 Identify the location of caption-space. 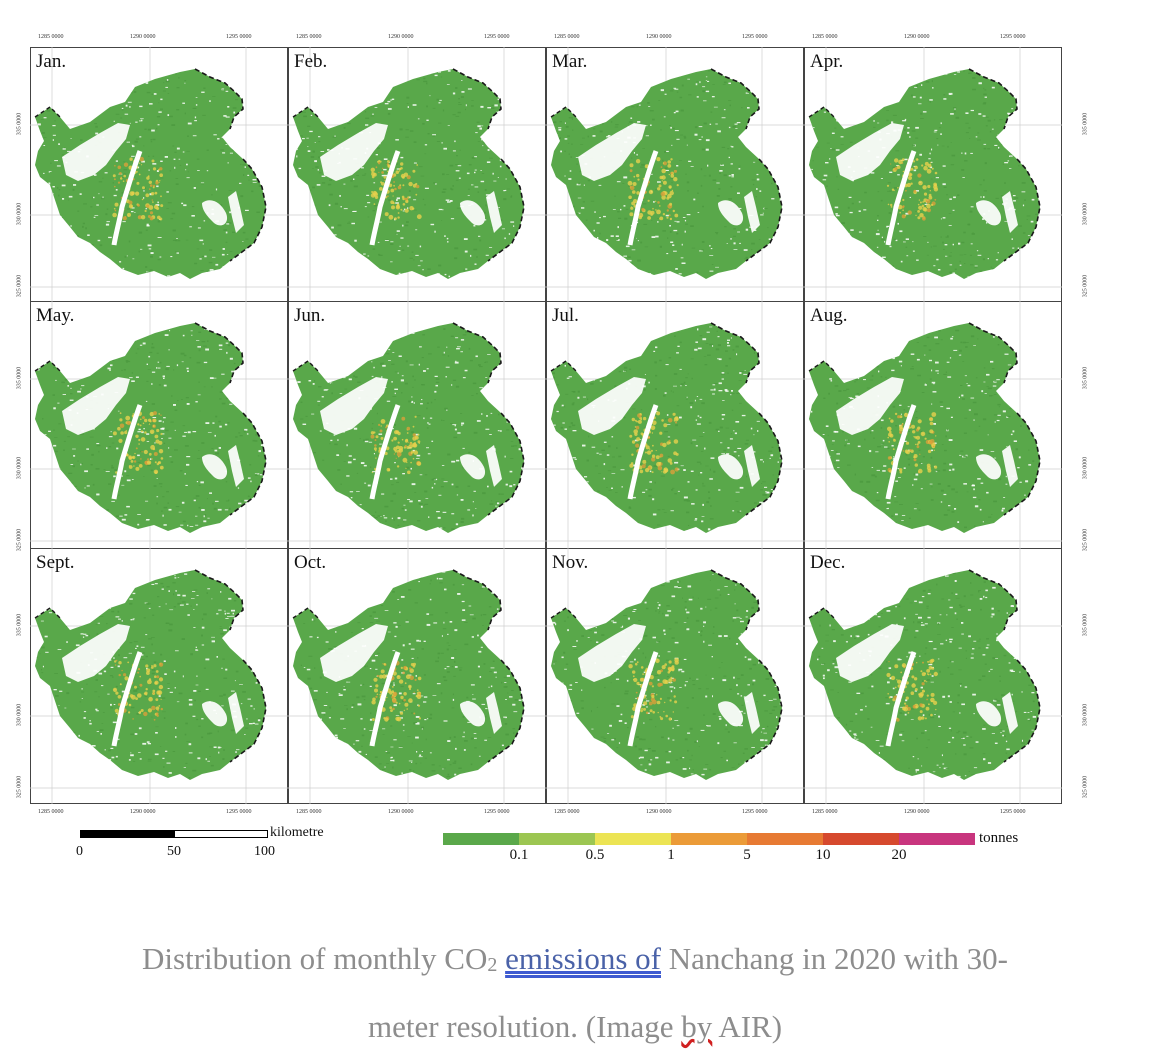
(501, 958).